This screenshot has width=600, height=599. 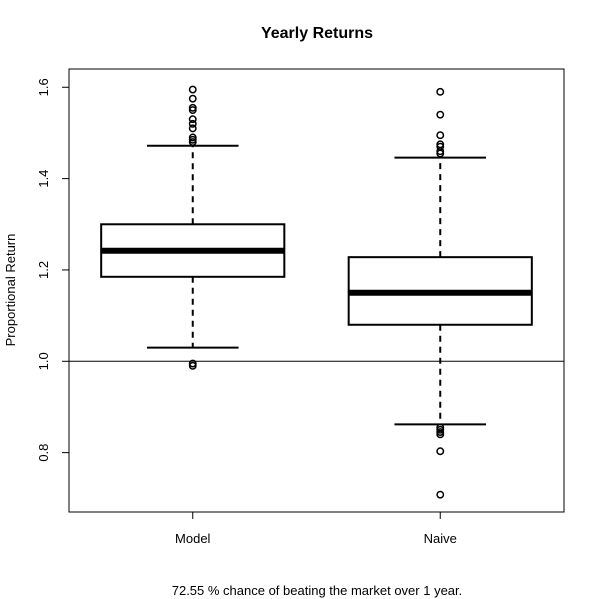 I want to click on y-tick-label: 1.0, so click(x=43, y=361).